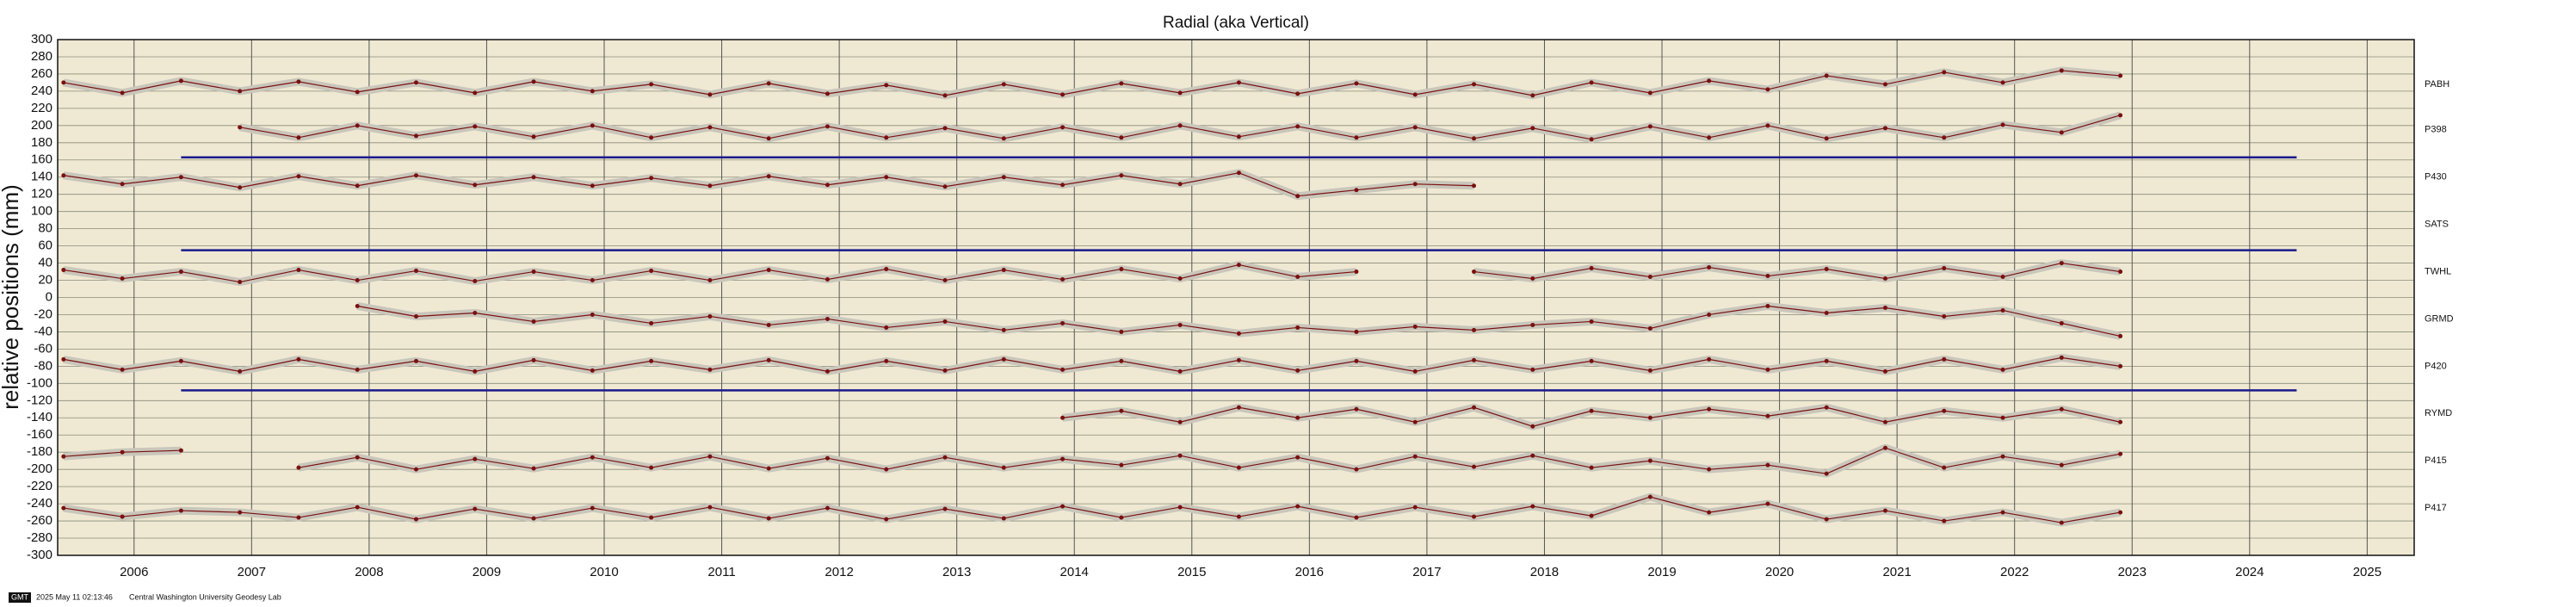  I want to click on station-label: P415, so click(2436, 460).